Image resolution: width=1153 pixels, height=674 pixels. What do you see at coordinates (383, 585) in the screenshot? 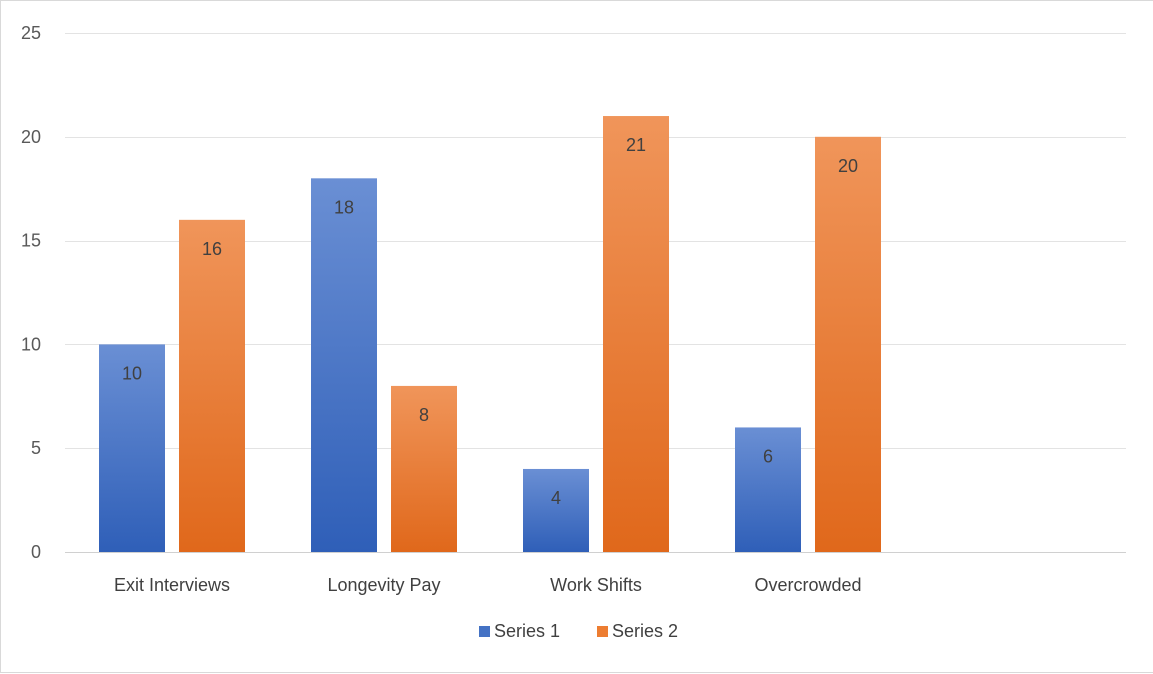
I see `x-tick-label: Longevity Pay` at bounding box center [383, 585].